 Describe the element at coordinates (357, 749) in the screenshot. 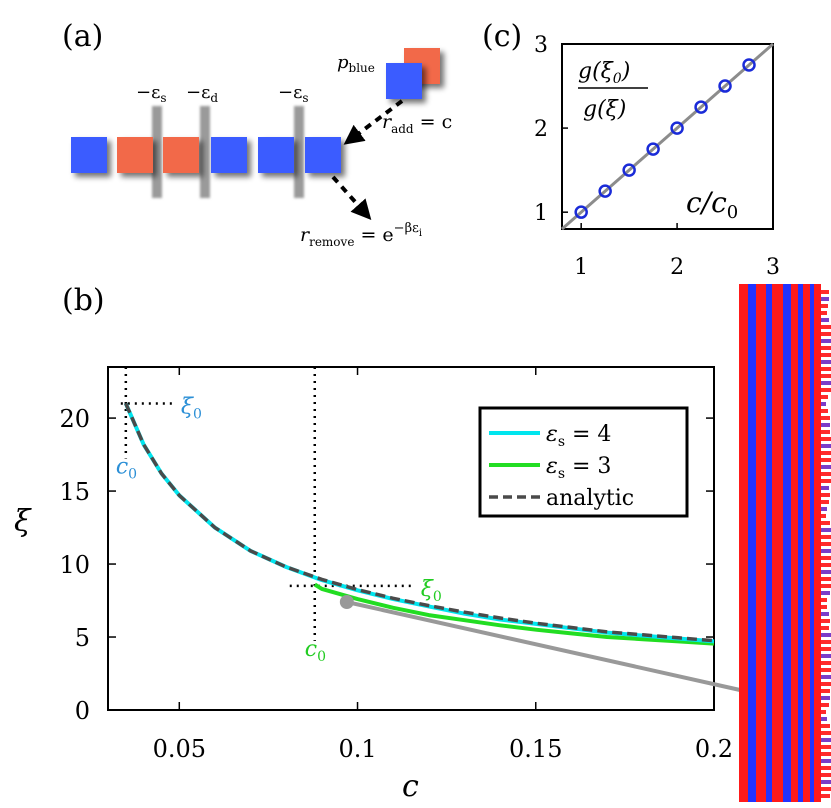

I see `main-xtick-label: 0.1` at that location.